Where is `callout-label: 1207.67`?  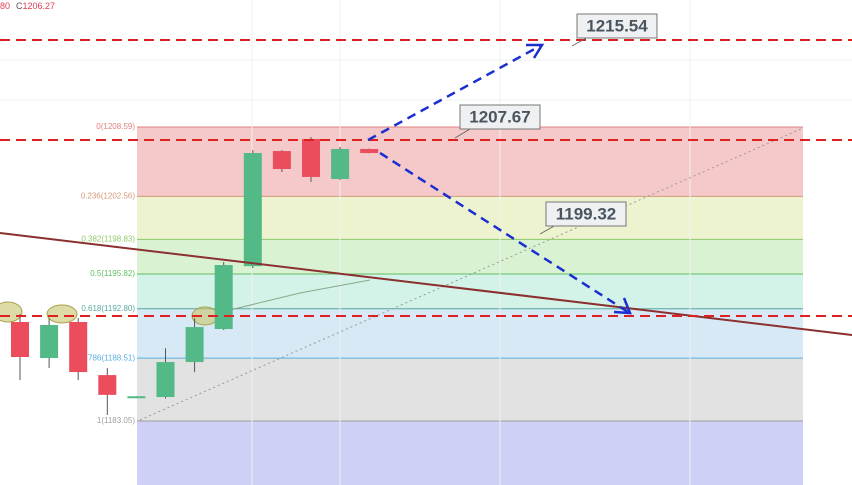 callout-label: 1207.67 is located at coordinates (499, 116).